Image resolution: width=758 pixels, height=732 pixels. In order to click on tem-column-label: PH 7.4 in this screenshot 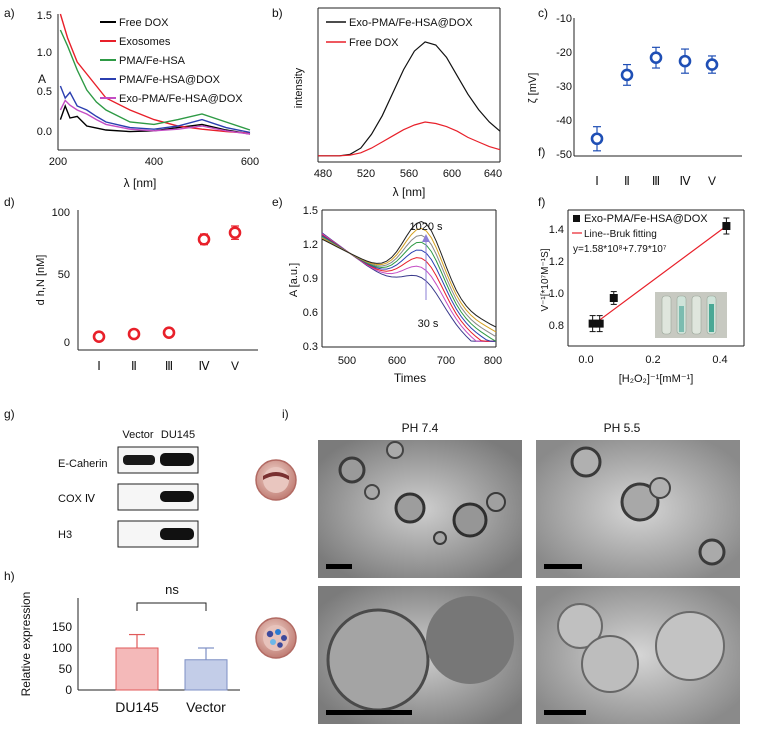, I will do `click(420, 428)`.